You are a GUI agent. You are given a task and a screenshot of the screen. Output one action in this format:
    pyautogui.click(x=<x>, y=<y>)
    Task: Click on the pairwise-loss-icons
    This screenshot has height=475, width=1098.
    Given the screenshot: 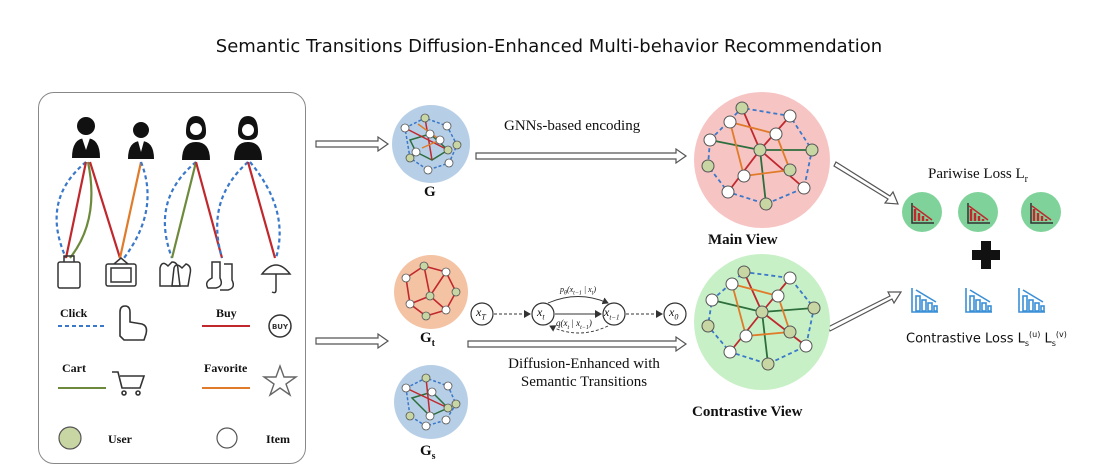 What is the action you would take?
    pyautogui.click(x=981, y=212)
    